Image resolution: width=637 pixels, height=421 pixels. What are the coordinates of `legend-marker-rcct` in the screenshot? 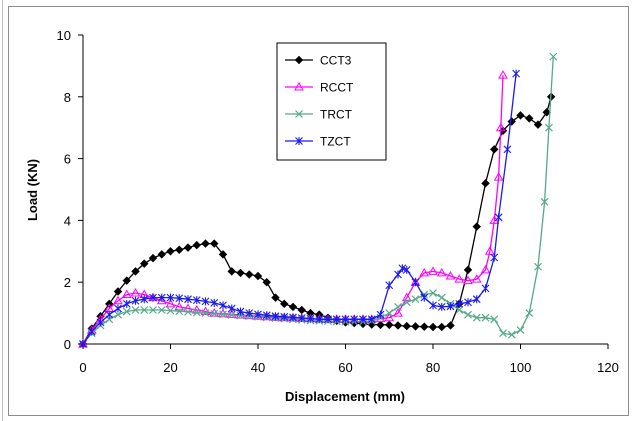 It's located at (299, 86).